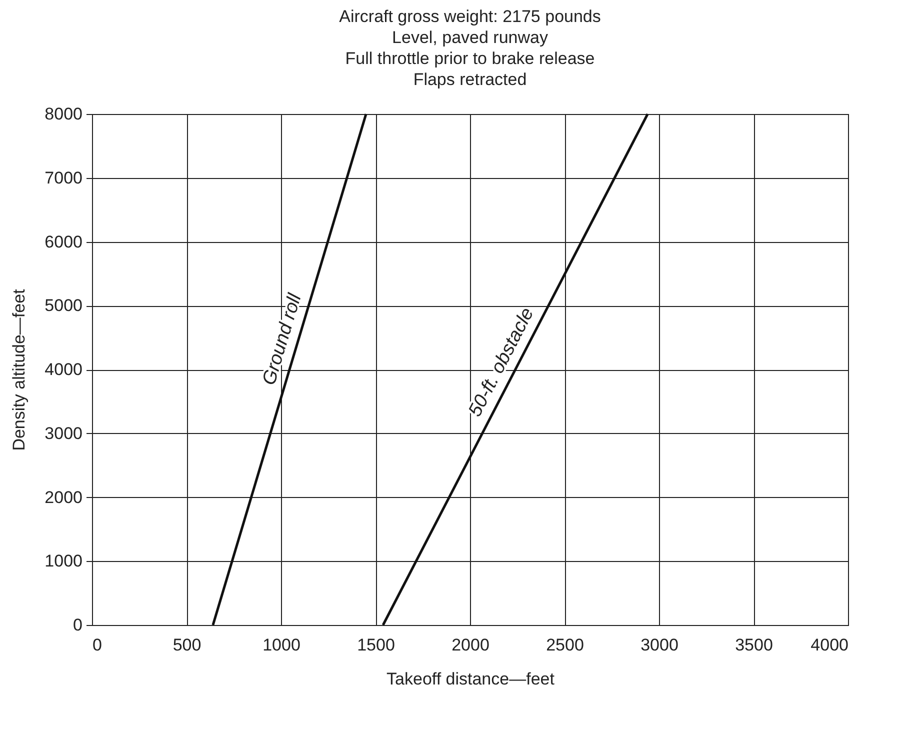 The width and height of the screenshot is (906, 744). I want to click on y-tick-label: 3000, so click(63, 433).